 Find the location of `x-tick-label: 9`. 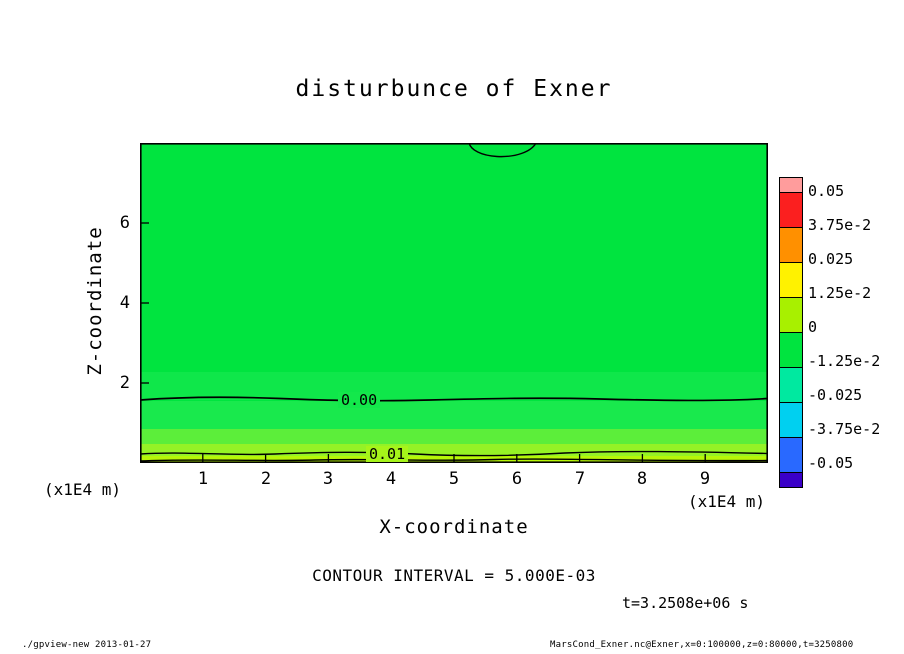

x-tick-label: 9 is located at coordinates (705, 479).